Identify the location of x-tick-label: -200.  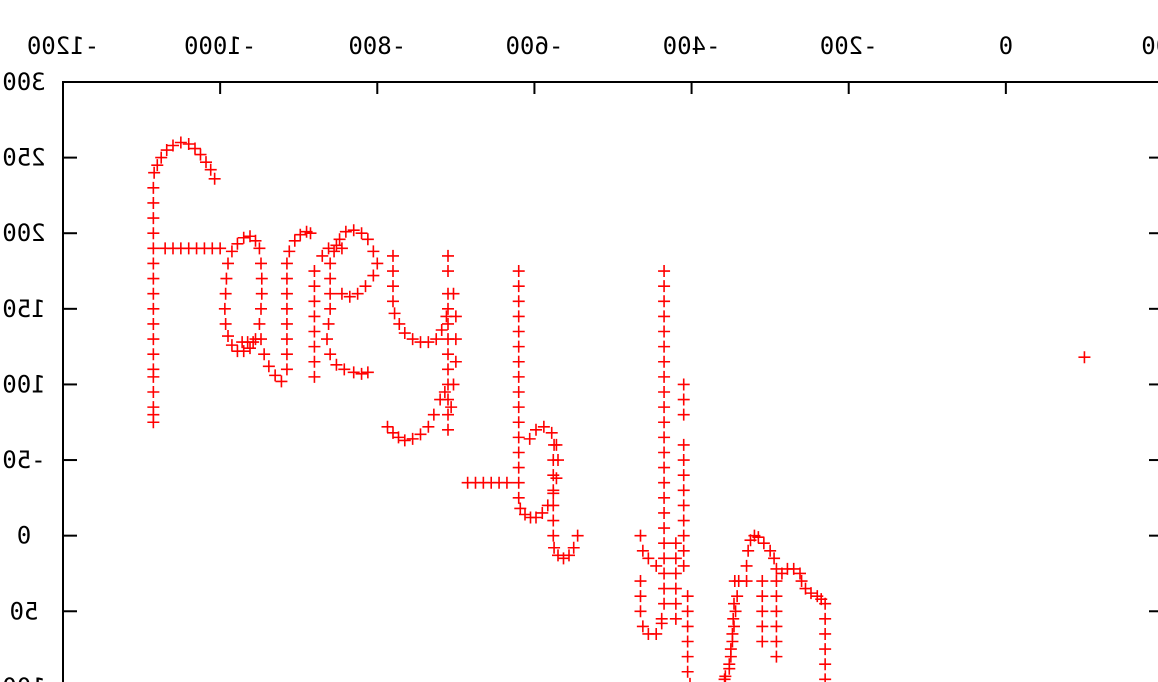
(849, 46).